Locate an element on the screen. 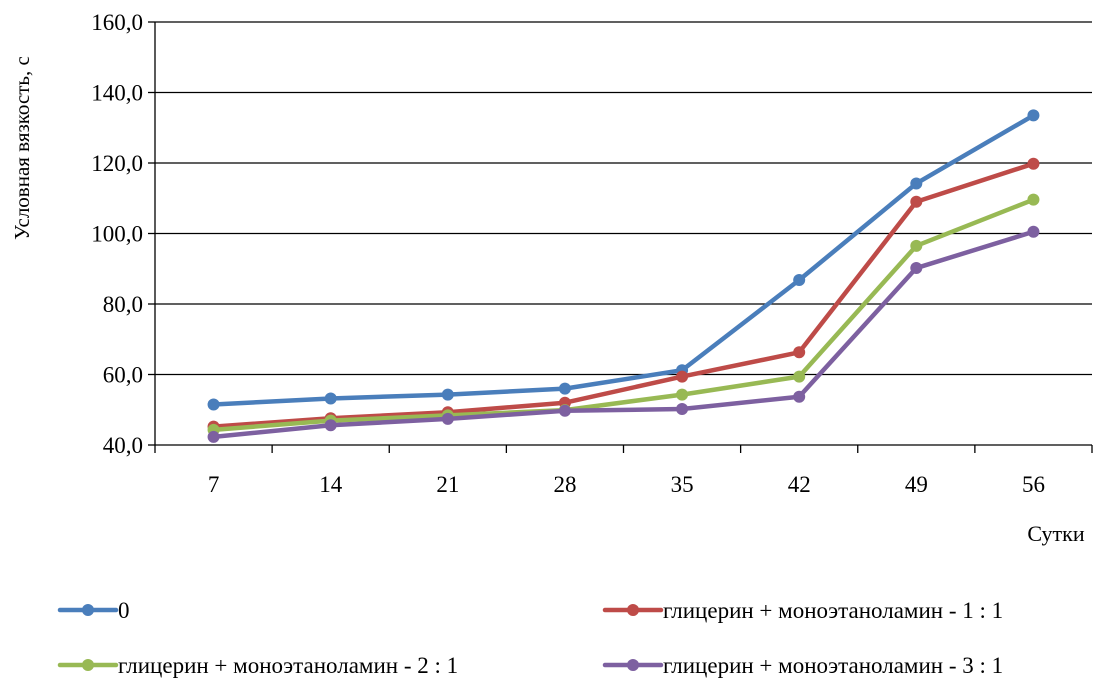 The height and width of the screenshot is (689, 1120). x-tick-label: 42 is located at coordinates (799, 484).